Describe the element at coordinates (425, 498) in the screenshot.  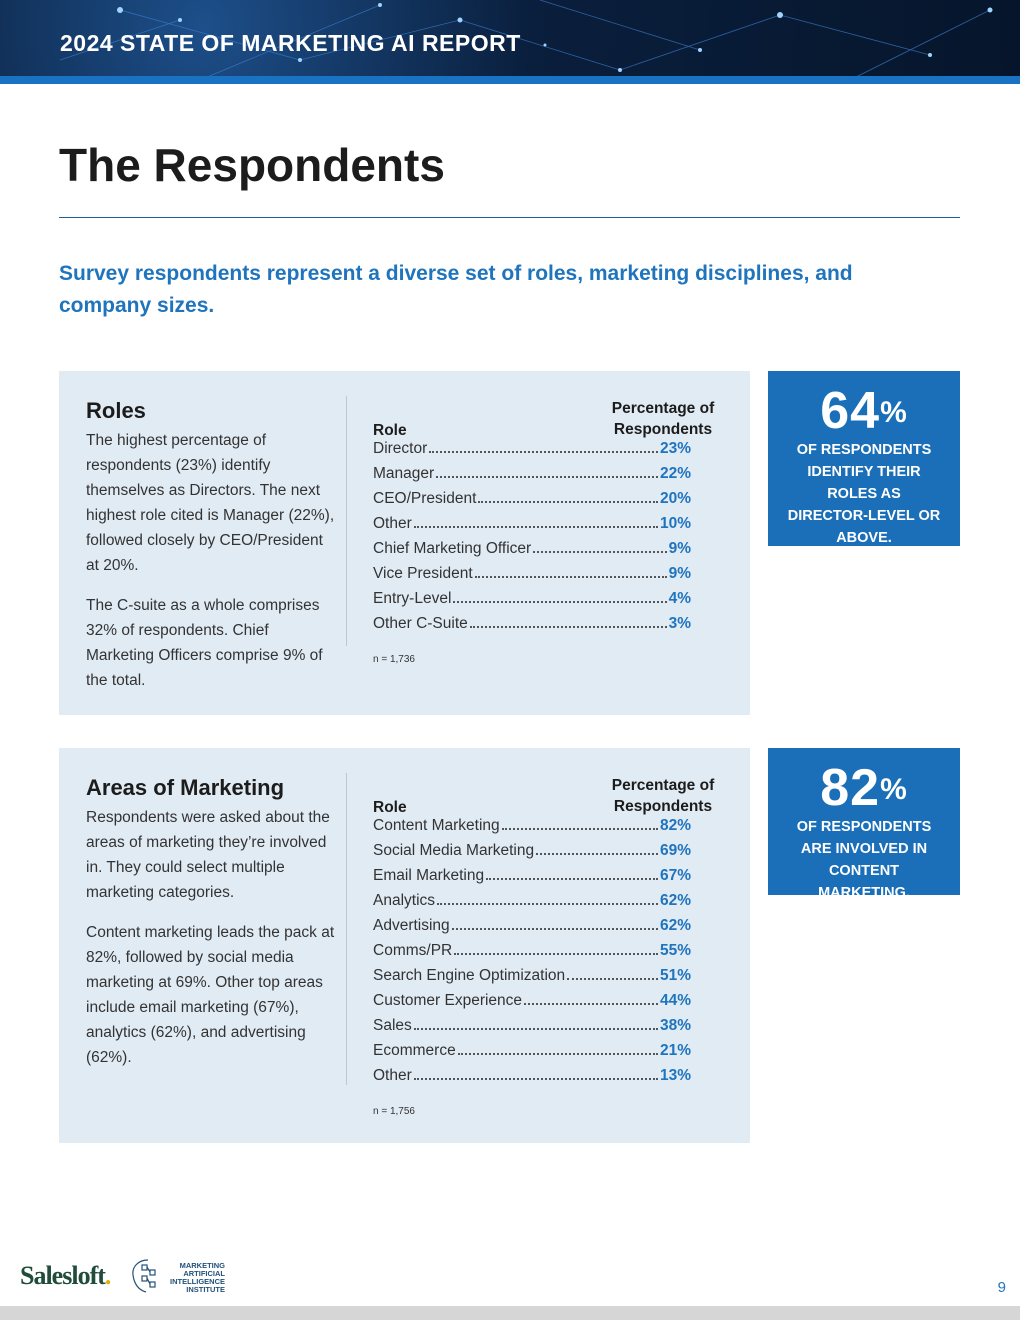
I see `row-label: CEO/President` at that location.